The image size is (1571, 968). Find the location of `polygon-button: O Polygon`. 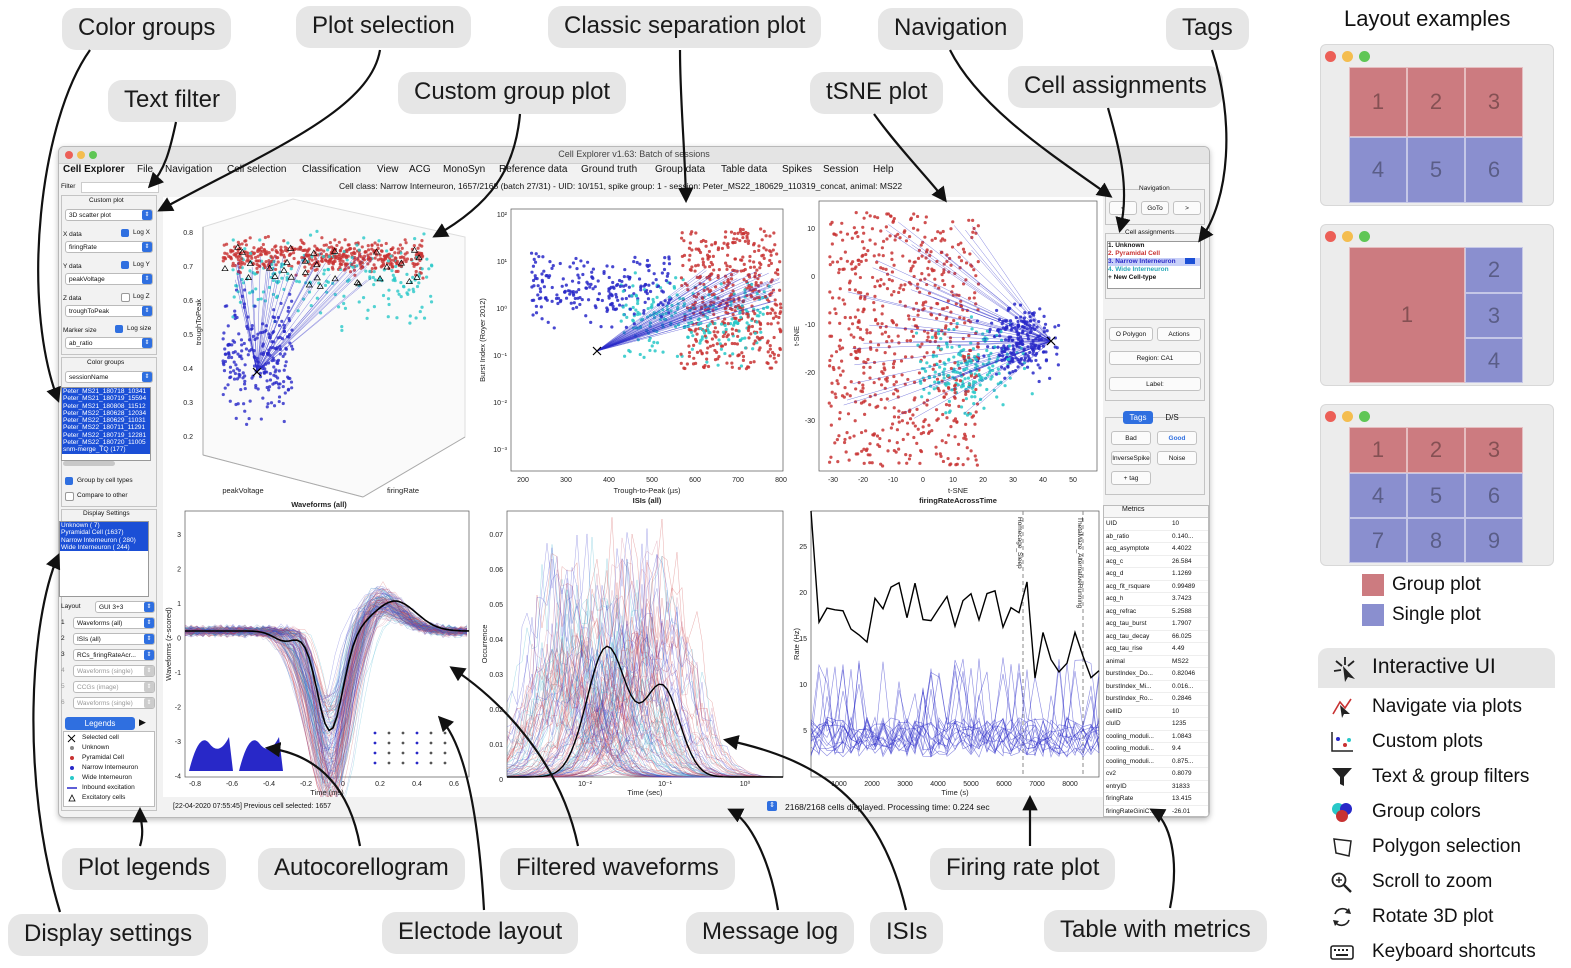

polygon-button: O Polygon is located at coordinates (1131, 334).